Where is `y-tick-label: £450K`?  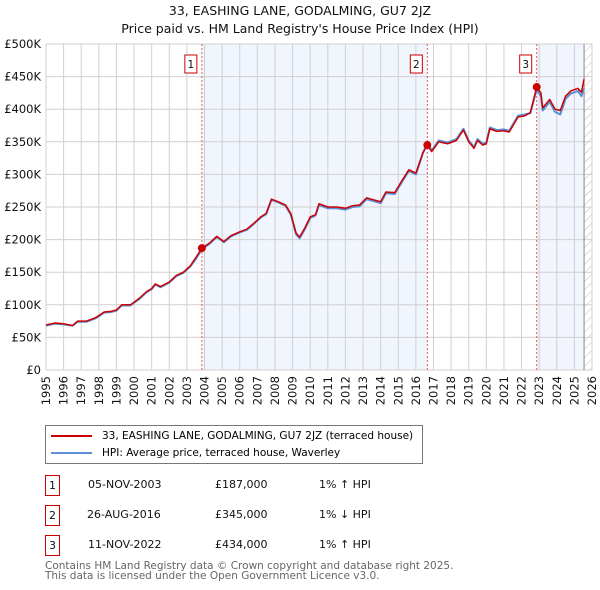 y-tick-label: £450K is located at coordinates (22, 77).